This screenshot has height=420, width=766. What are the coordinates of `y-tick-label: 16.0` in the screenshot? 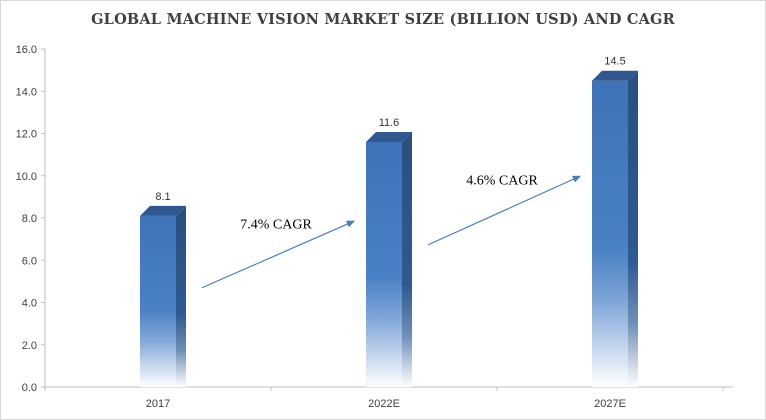 It's located at (26, 50).